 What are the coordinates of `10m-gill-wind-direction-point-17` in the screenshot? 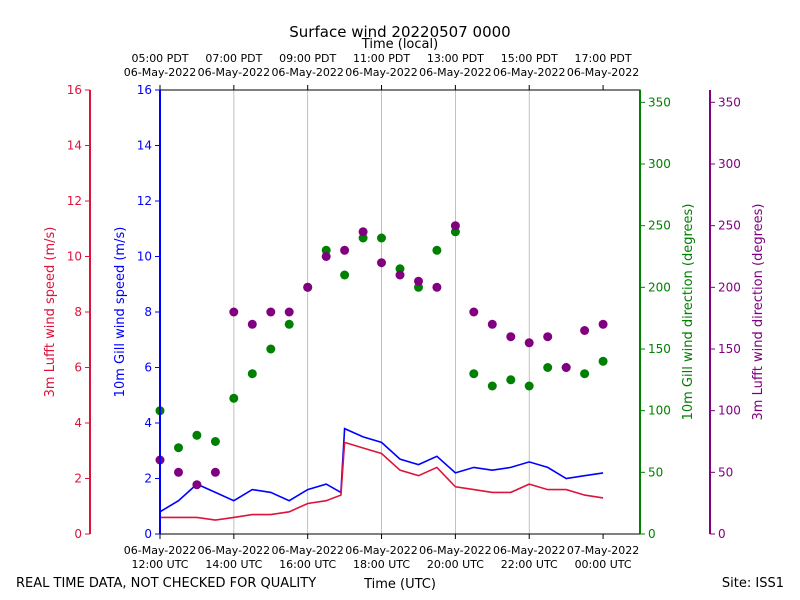 It's located at (474, 374).